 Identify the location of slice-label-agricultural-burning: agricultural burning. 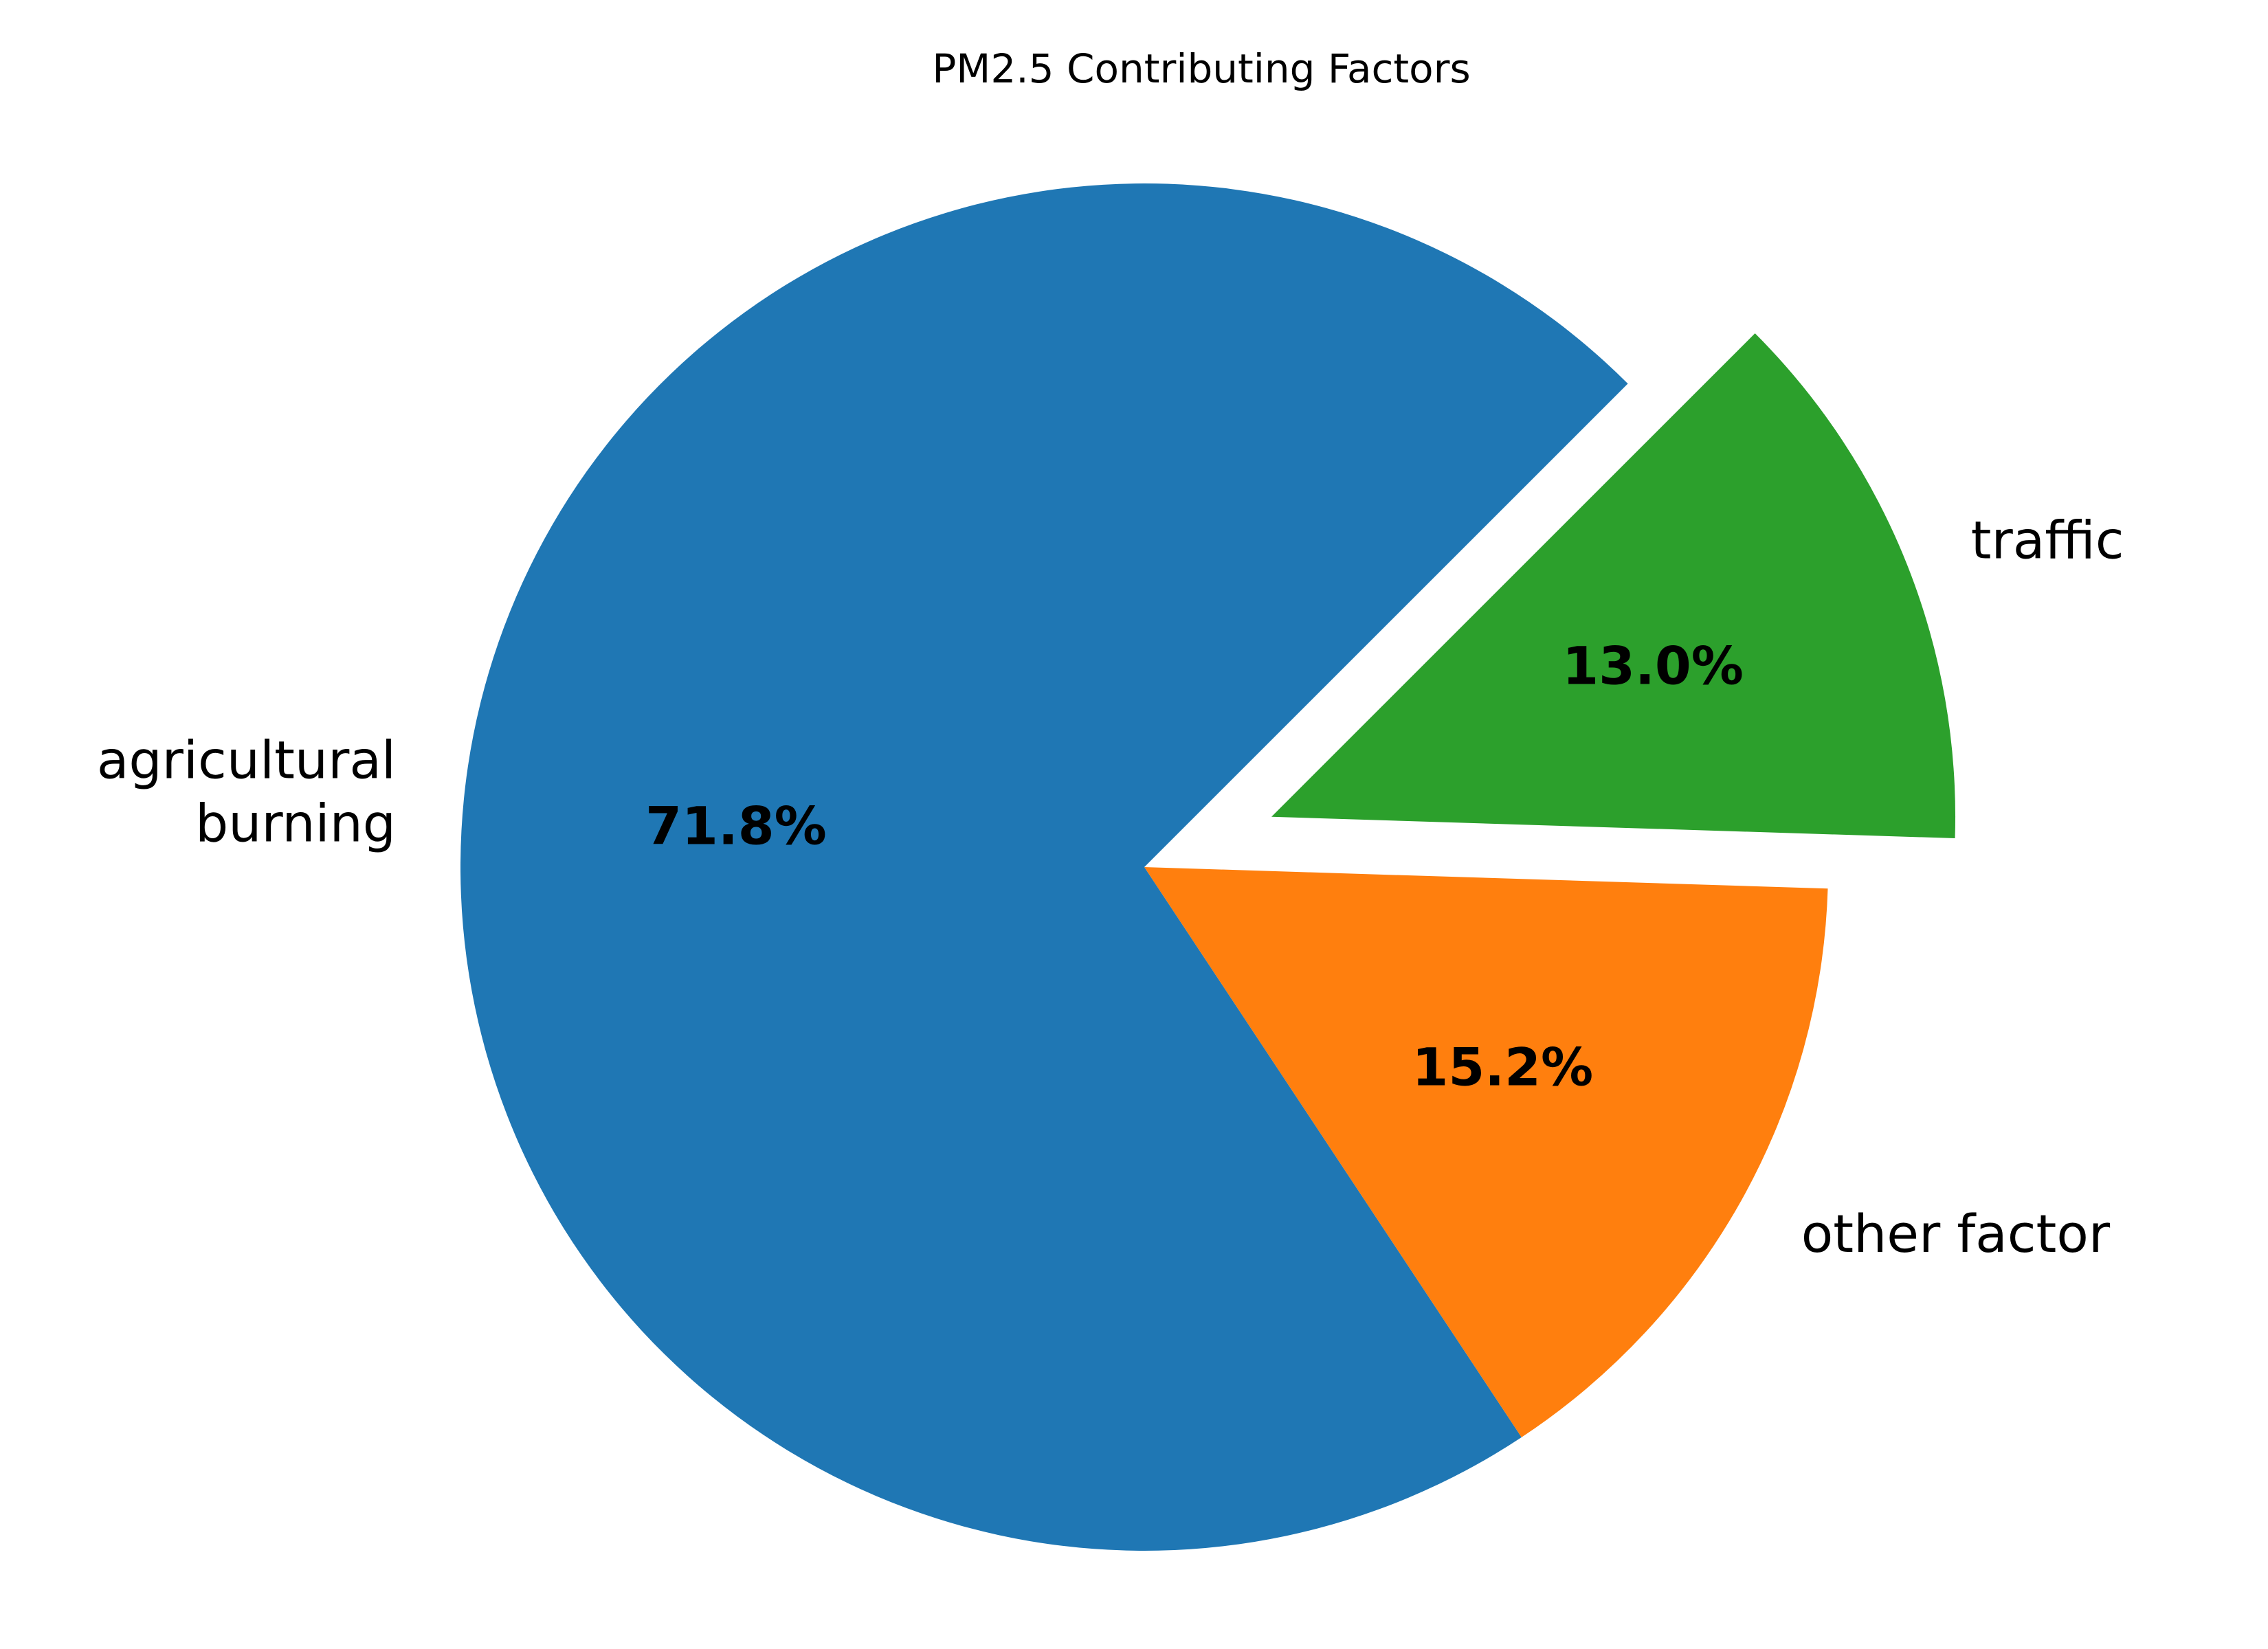
(246, 792).